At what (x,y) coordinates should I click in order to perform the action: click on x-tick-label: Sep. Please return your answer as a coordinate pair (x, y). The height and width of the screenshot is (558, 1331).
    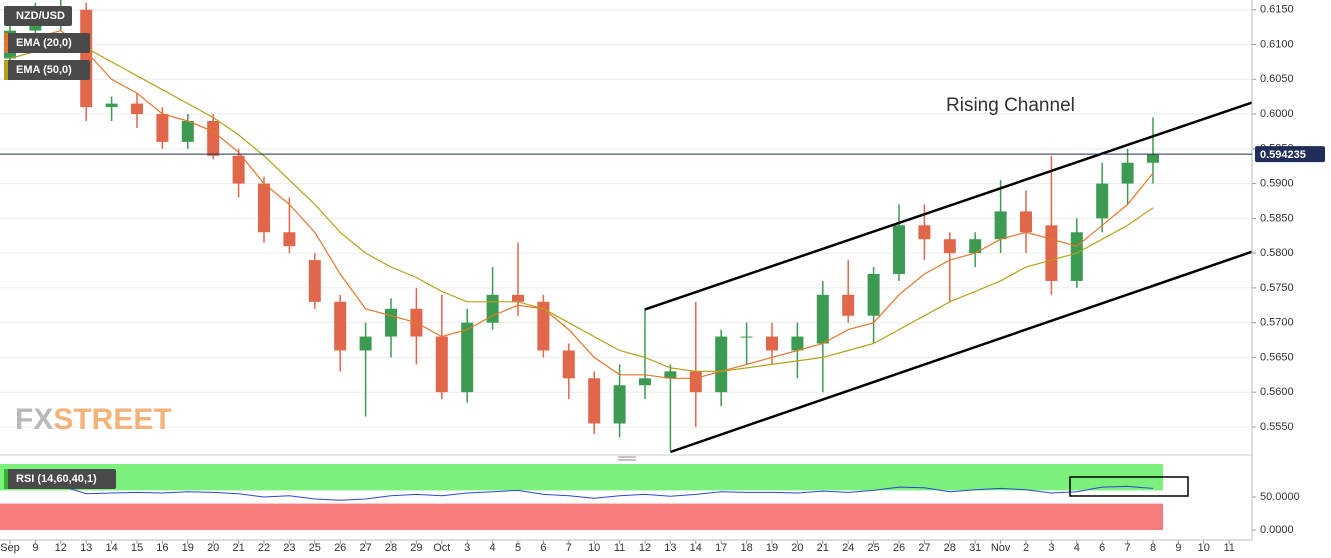
    Looking at the image, I should click on (10, 548).